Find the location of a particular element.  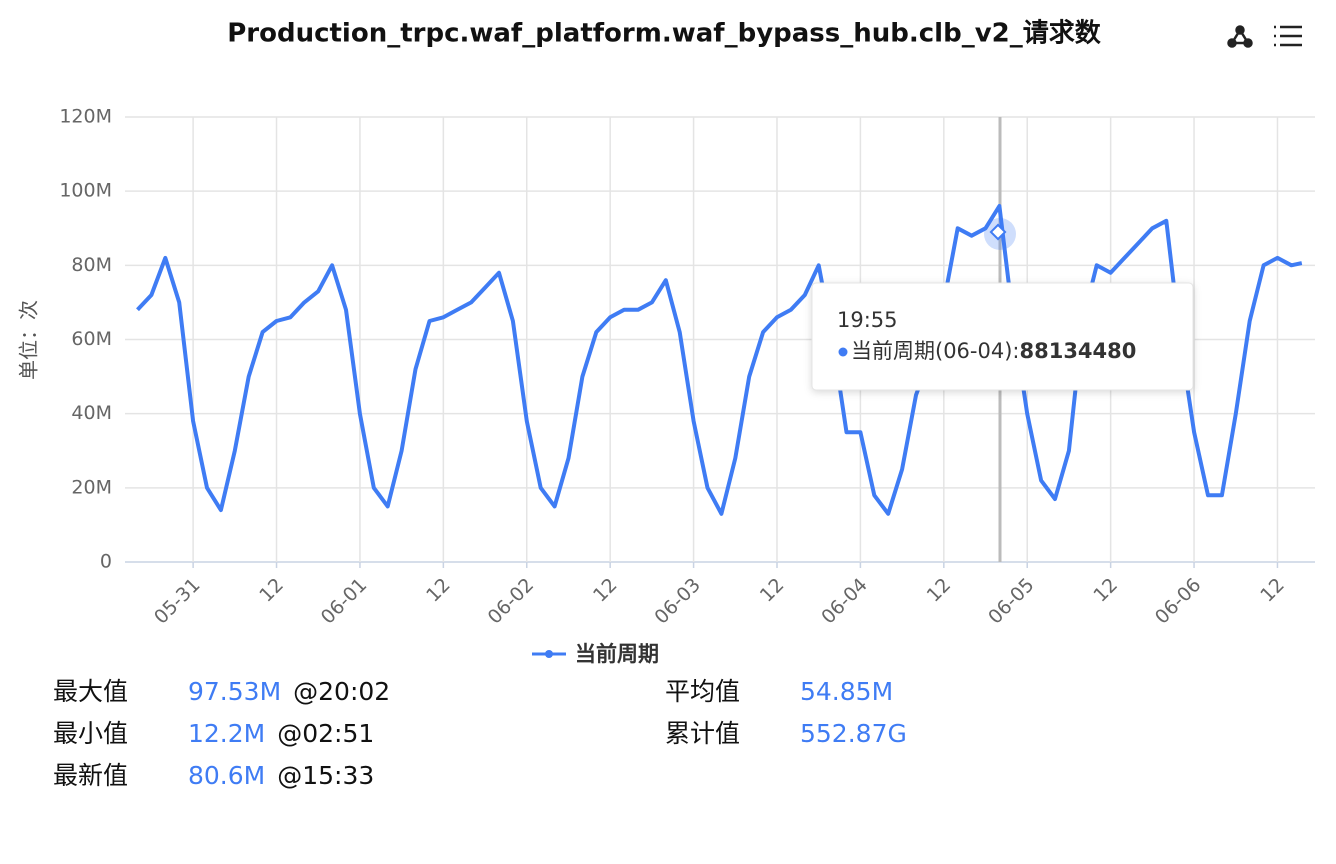

x-tick-label: 06-02 is located at coordinates (511, 601).